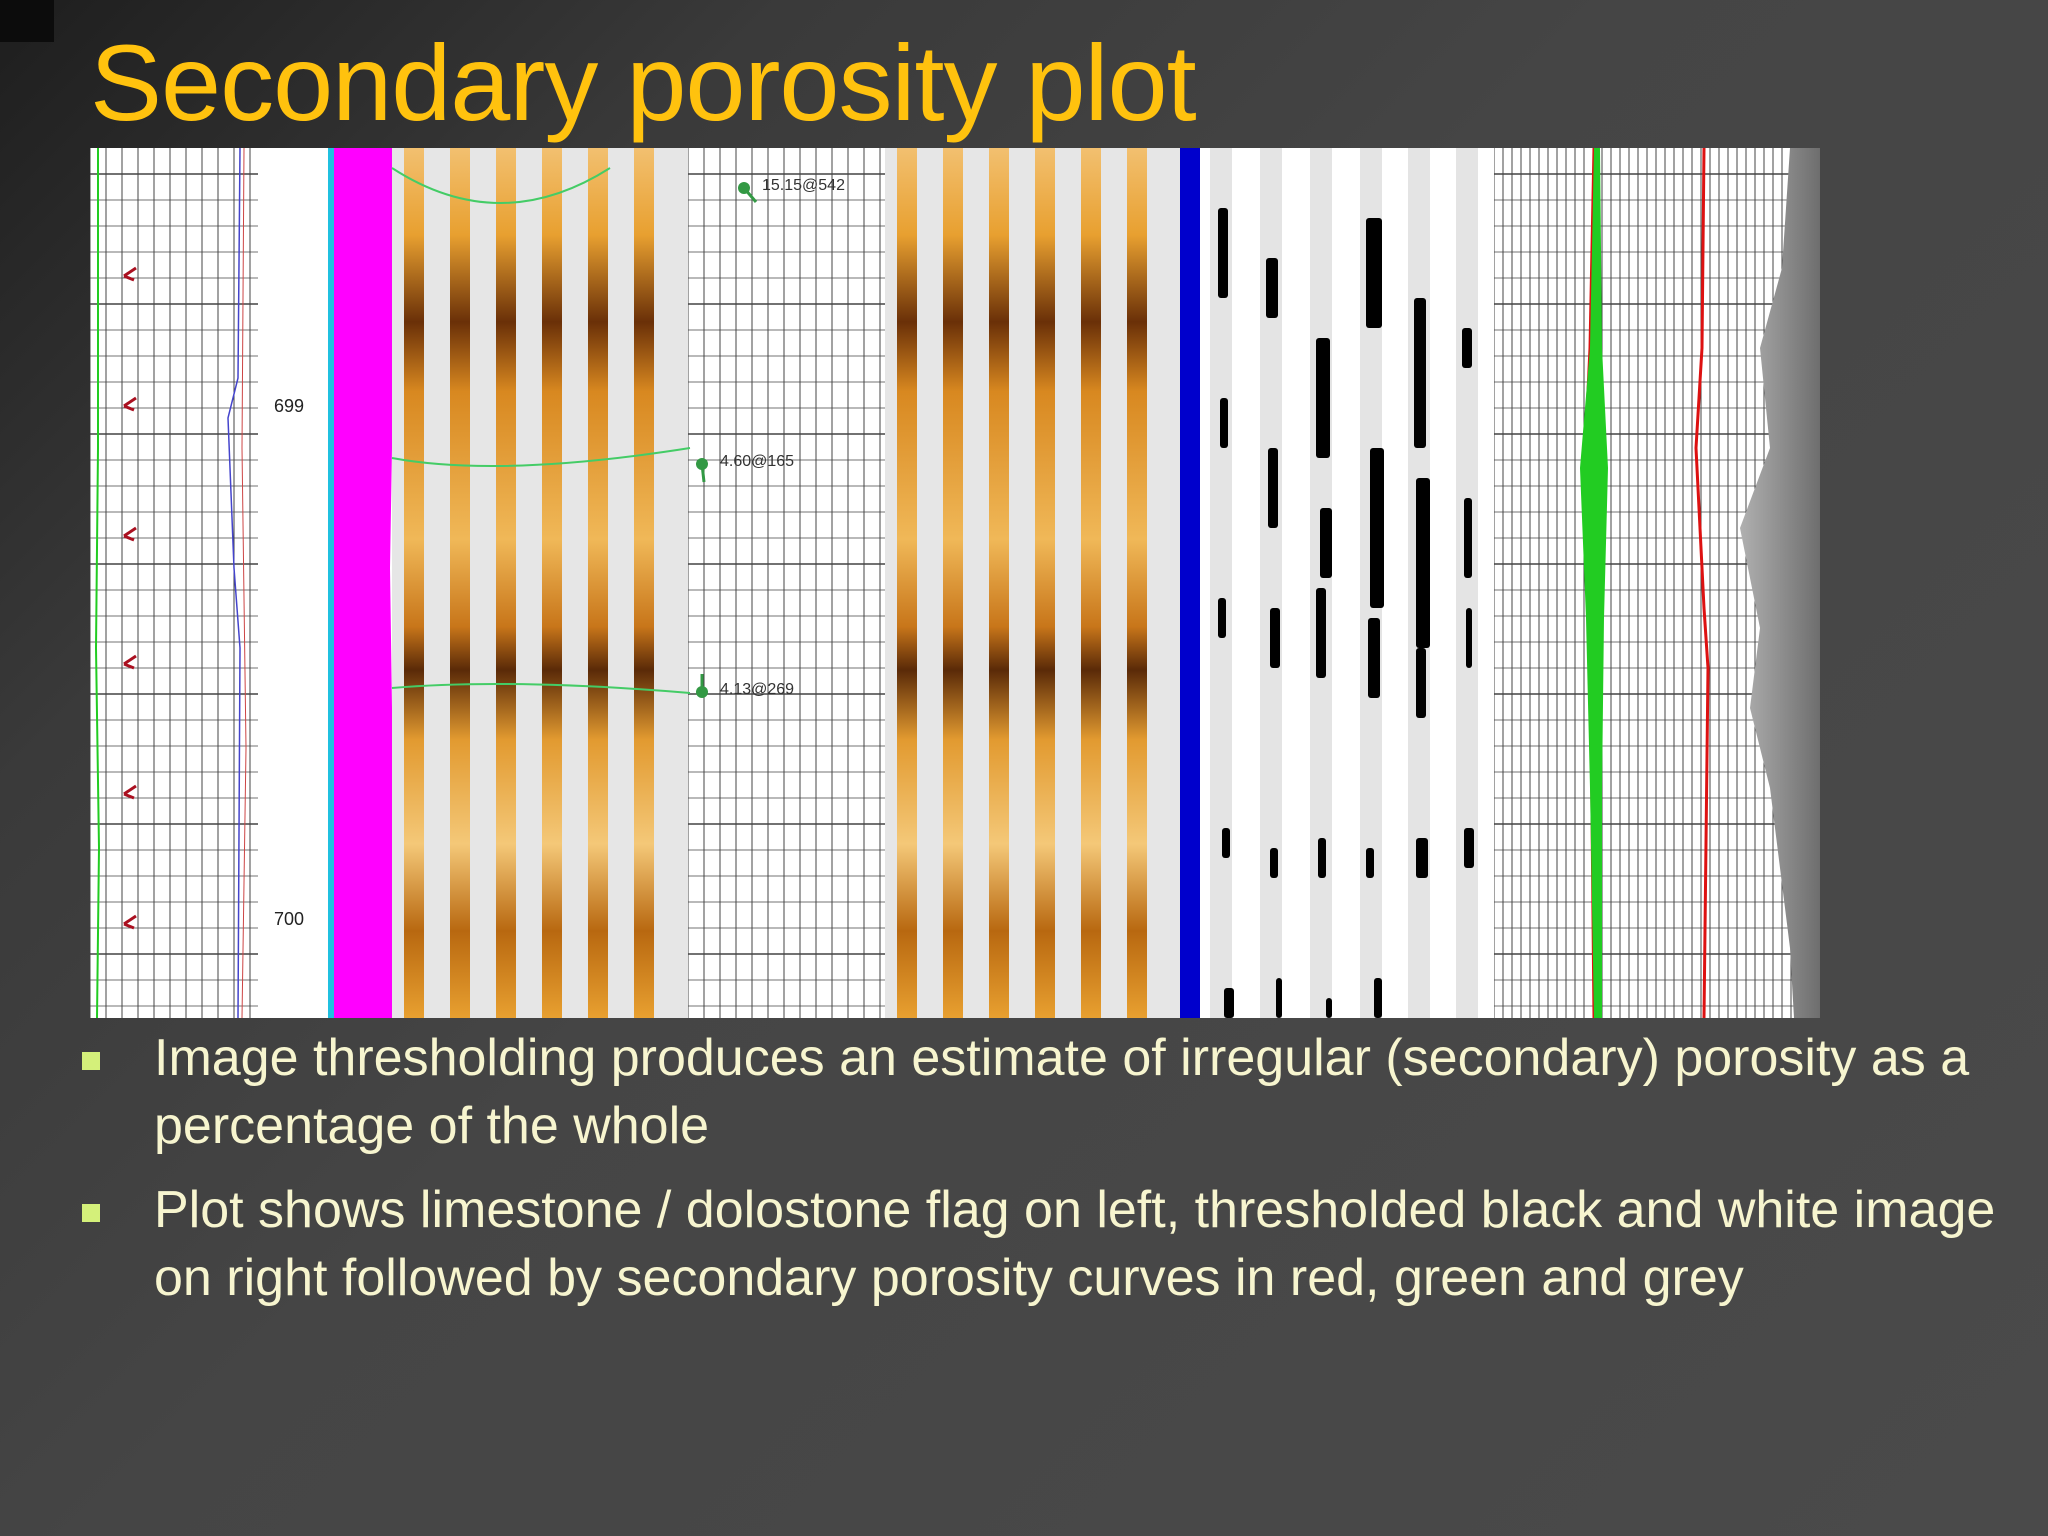  I want to click on dip-tadpole-2: 4.60@165, so click(745, 468).